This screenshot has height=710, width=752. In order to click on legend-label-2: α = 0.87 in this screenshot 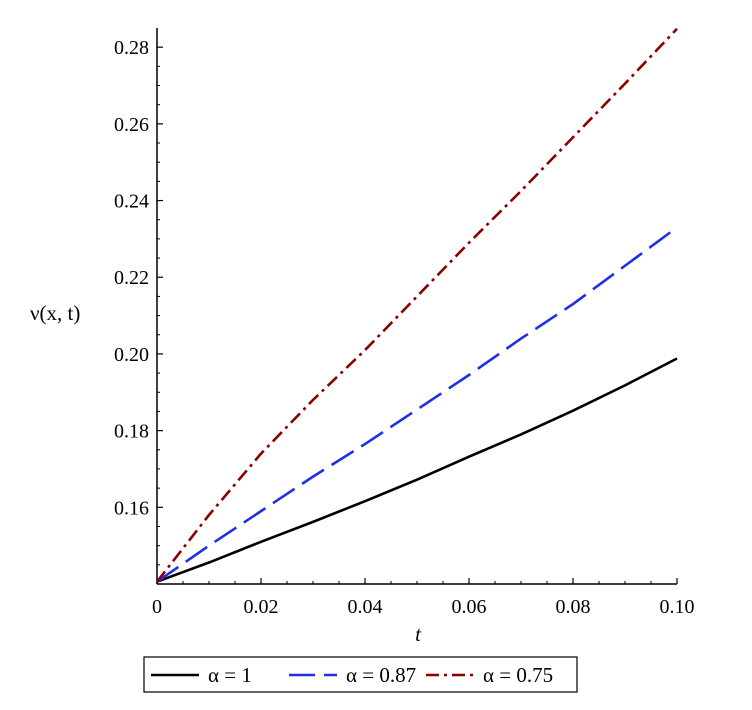, I will do `click(381, 675)`.